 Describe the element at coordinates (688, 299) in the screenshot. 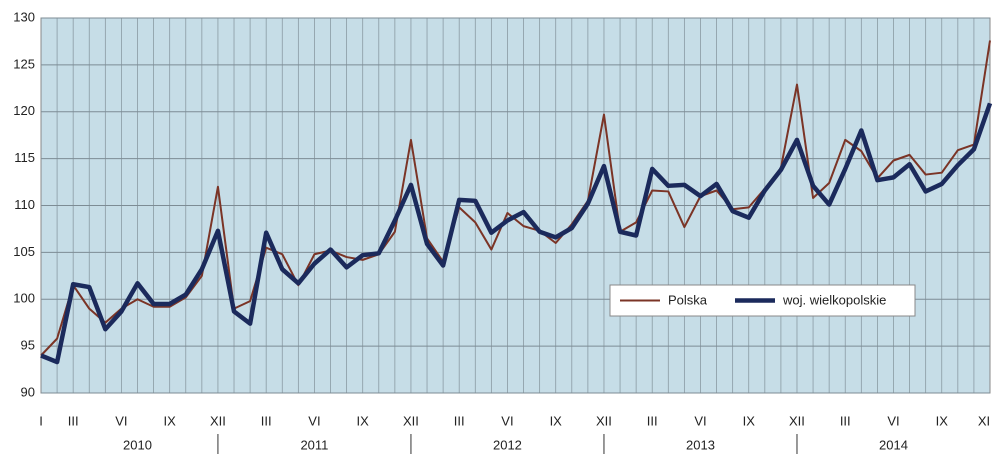

I see `legend-label: Polska` at that location.